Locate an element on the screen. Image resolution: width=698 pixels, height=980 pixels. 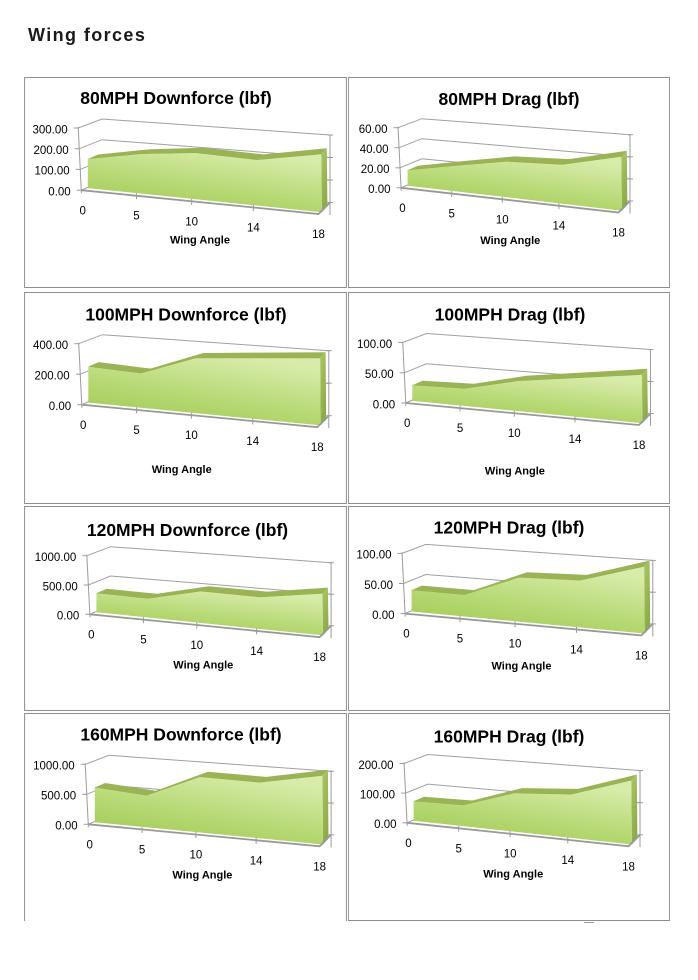
svg-text: 160MPH Downforce (lbf) is located at coordinates (180, 734).